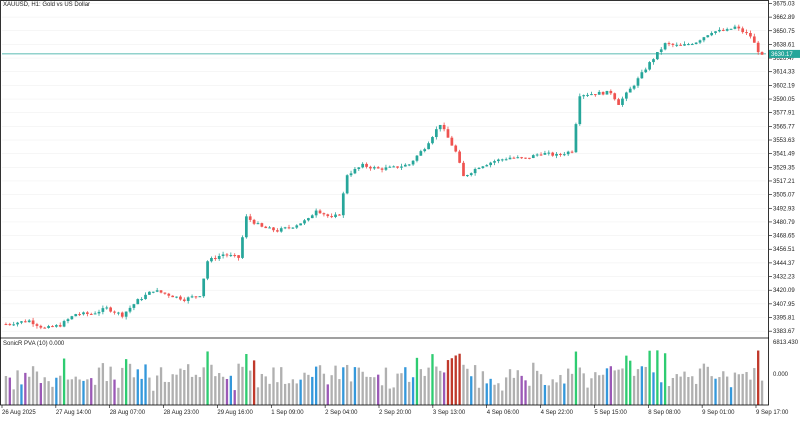 This screenshot has height=421, width=800. I want to click on price-tick-label: 3480.79, so click(784, 223).